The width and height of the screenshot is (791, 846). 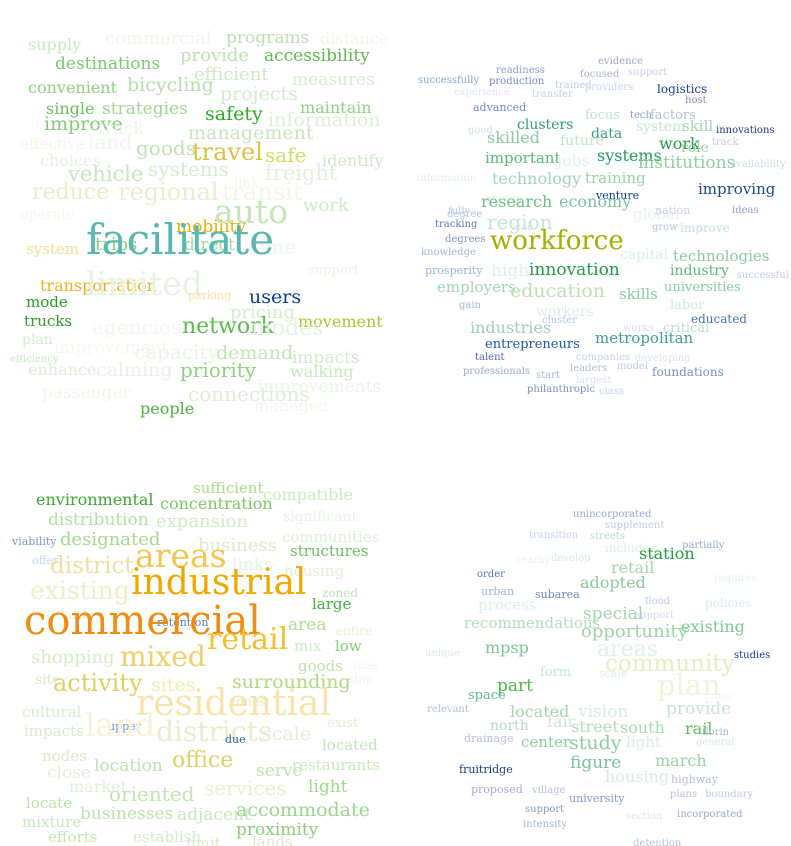 What do you see at coordinates (688, 372) in the screenshot?
I see `cloud-word: foundations` at bounding box center [688, 372].